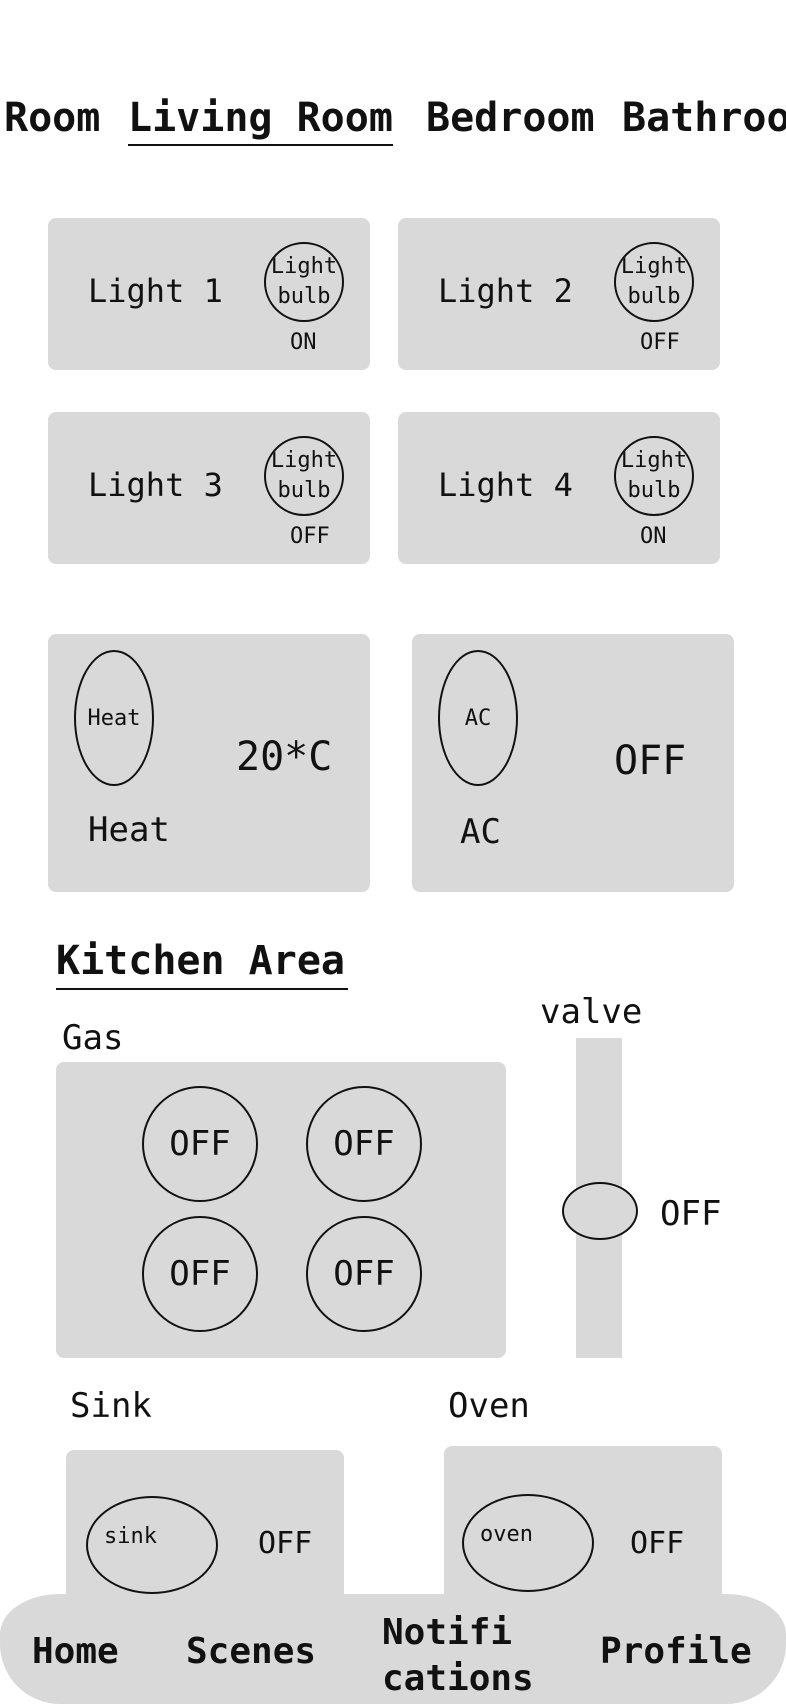 This screenshot has height=1704, width=786. What do you see at coordinates (458, 1656) in the screenshot?
I see `nav-notifications: Notifi cations` at bounding box center [458, 1656].